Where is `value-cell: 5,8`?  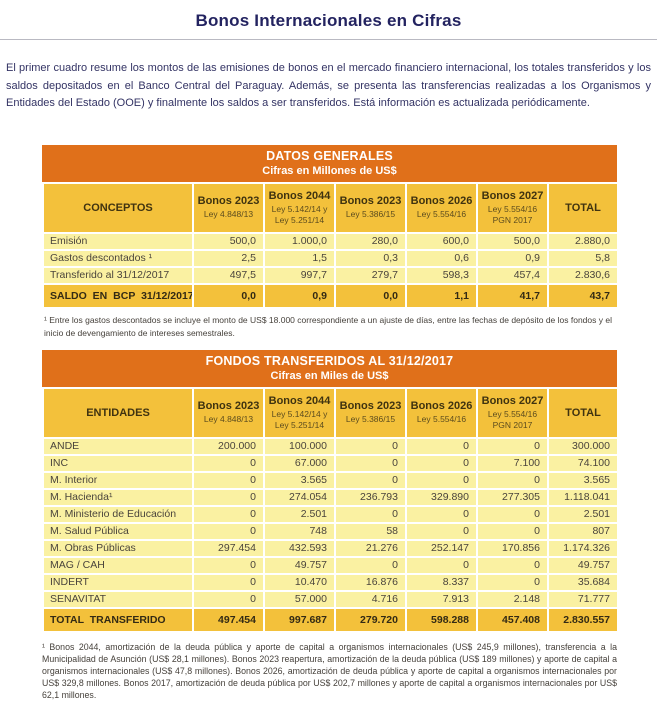
value-cell: 5,8 is located at coordinates (583, 258).